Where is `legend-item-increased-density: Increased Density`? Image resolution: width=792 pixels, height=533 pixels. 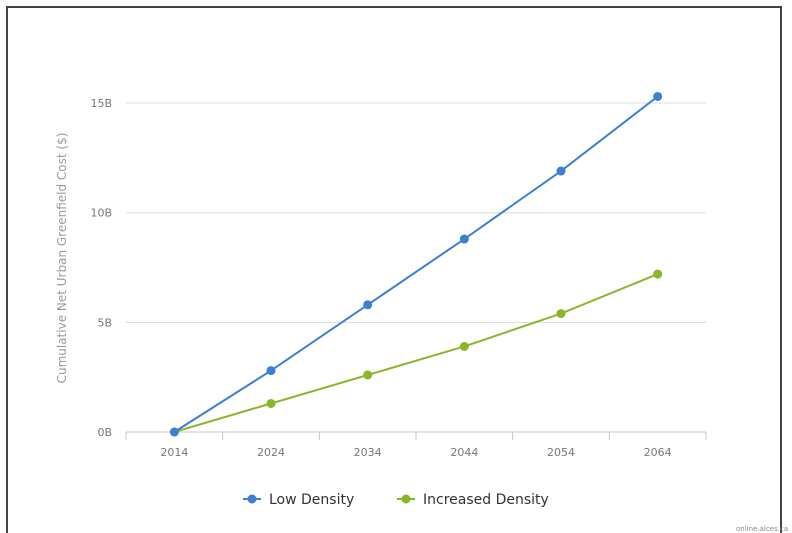 legend-item-increased-density: Increased Density is located at coordinates (473, 500).